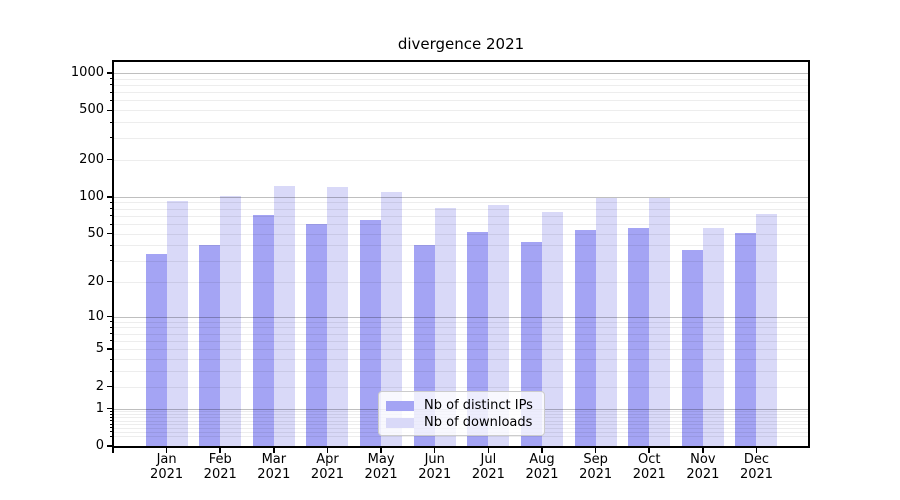 Image resolution: width=900 pixels, height=500 pixels. Describe the element at coordinates (552, 329) in the screenshot. I see `bar-downloads-aug` at that location.